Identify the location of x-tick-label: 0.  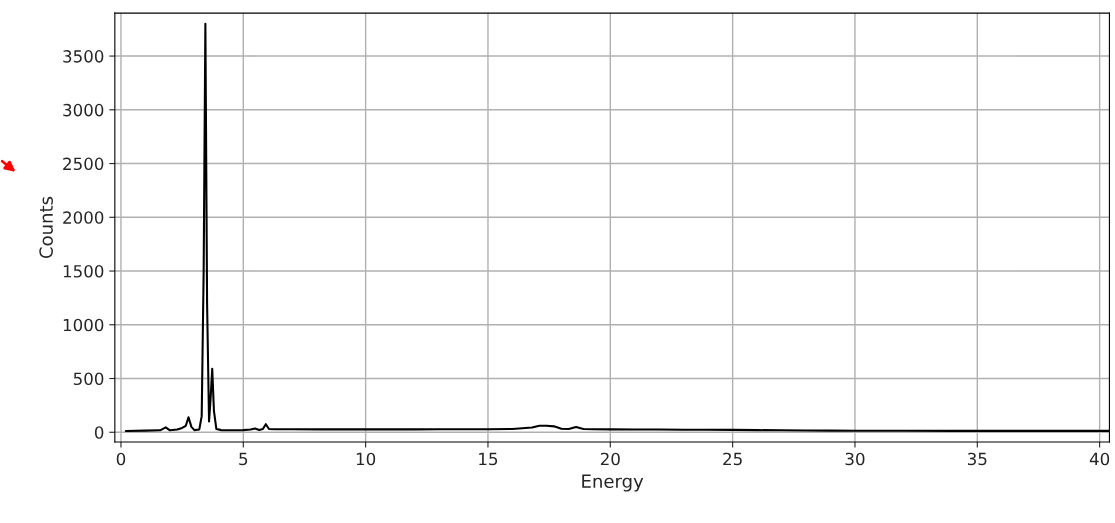
(121, 459).